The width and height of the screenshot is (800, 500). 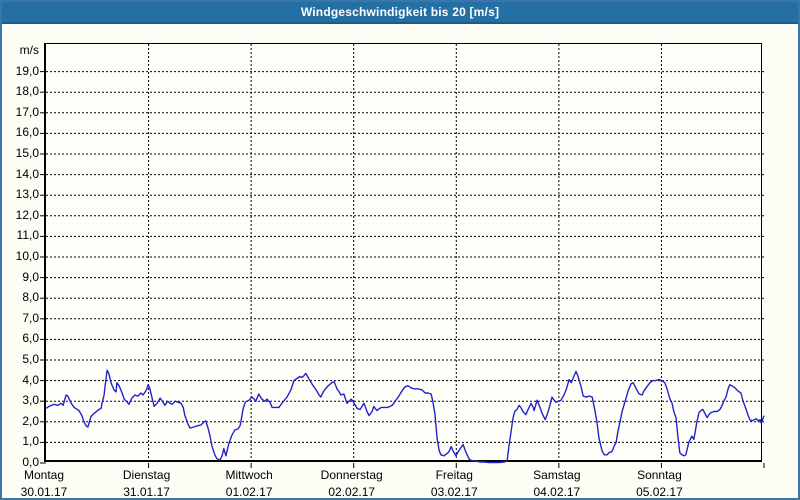 What do you see at coordinates (27, 111) in the screenshot?
I see `y-axis-tick-label: 17,0` at bounding box center [27, 111].